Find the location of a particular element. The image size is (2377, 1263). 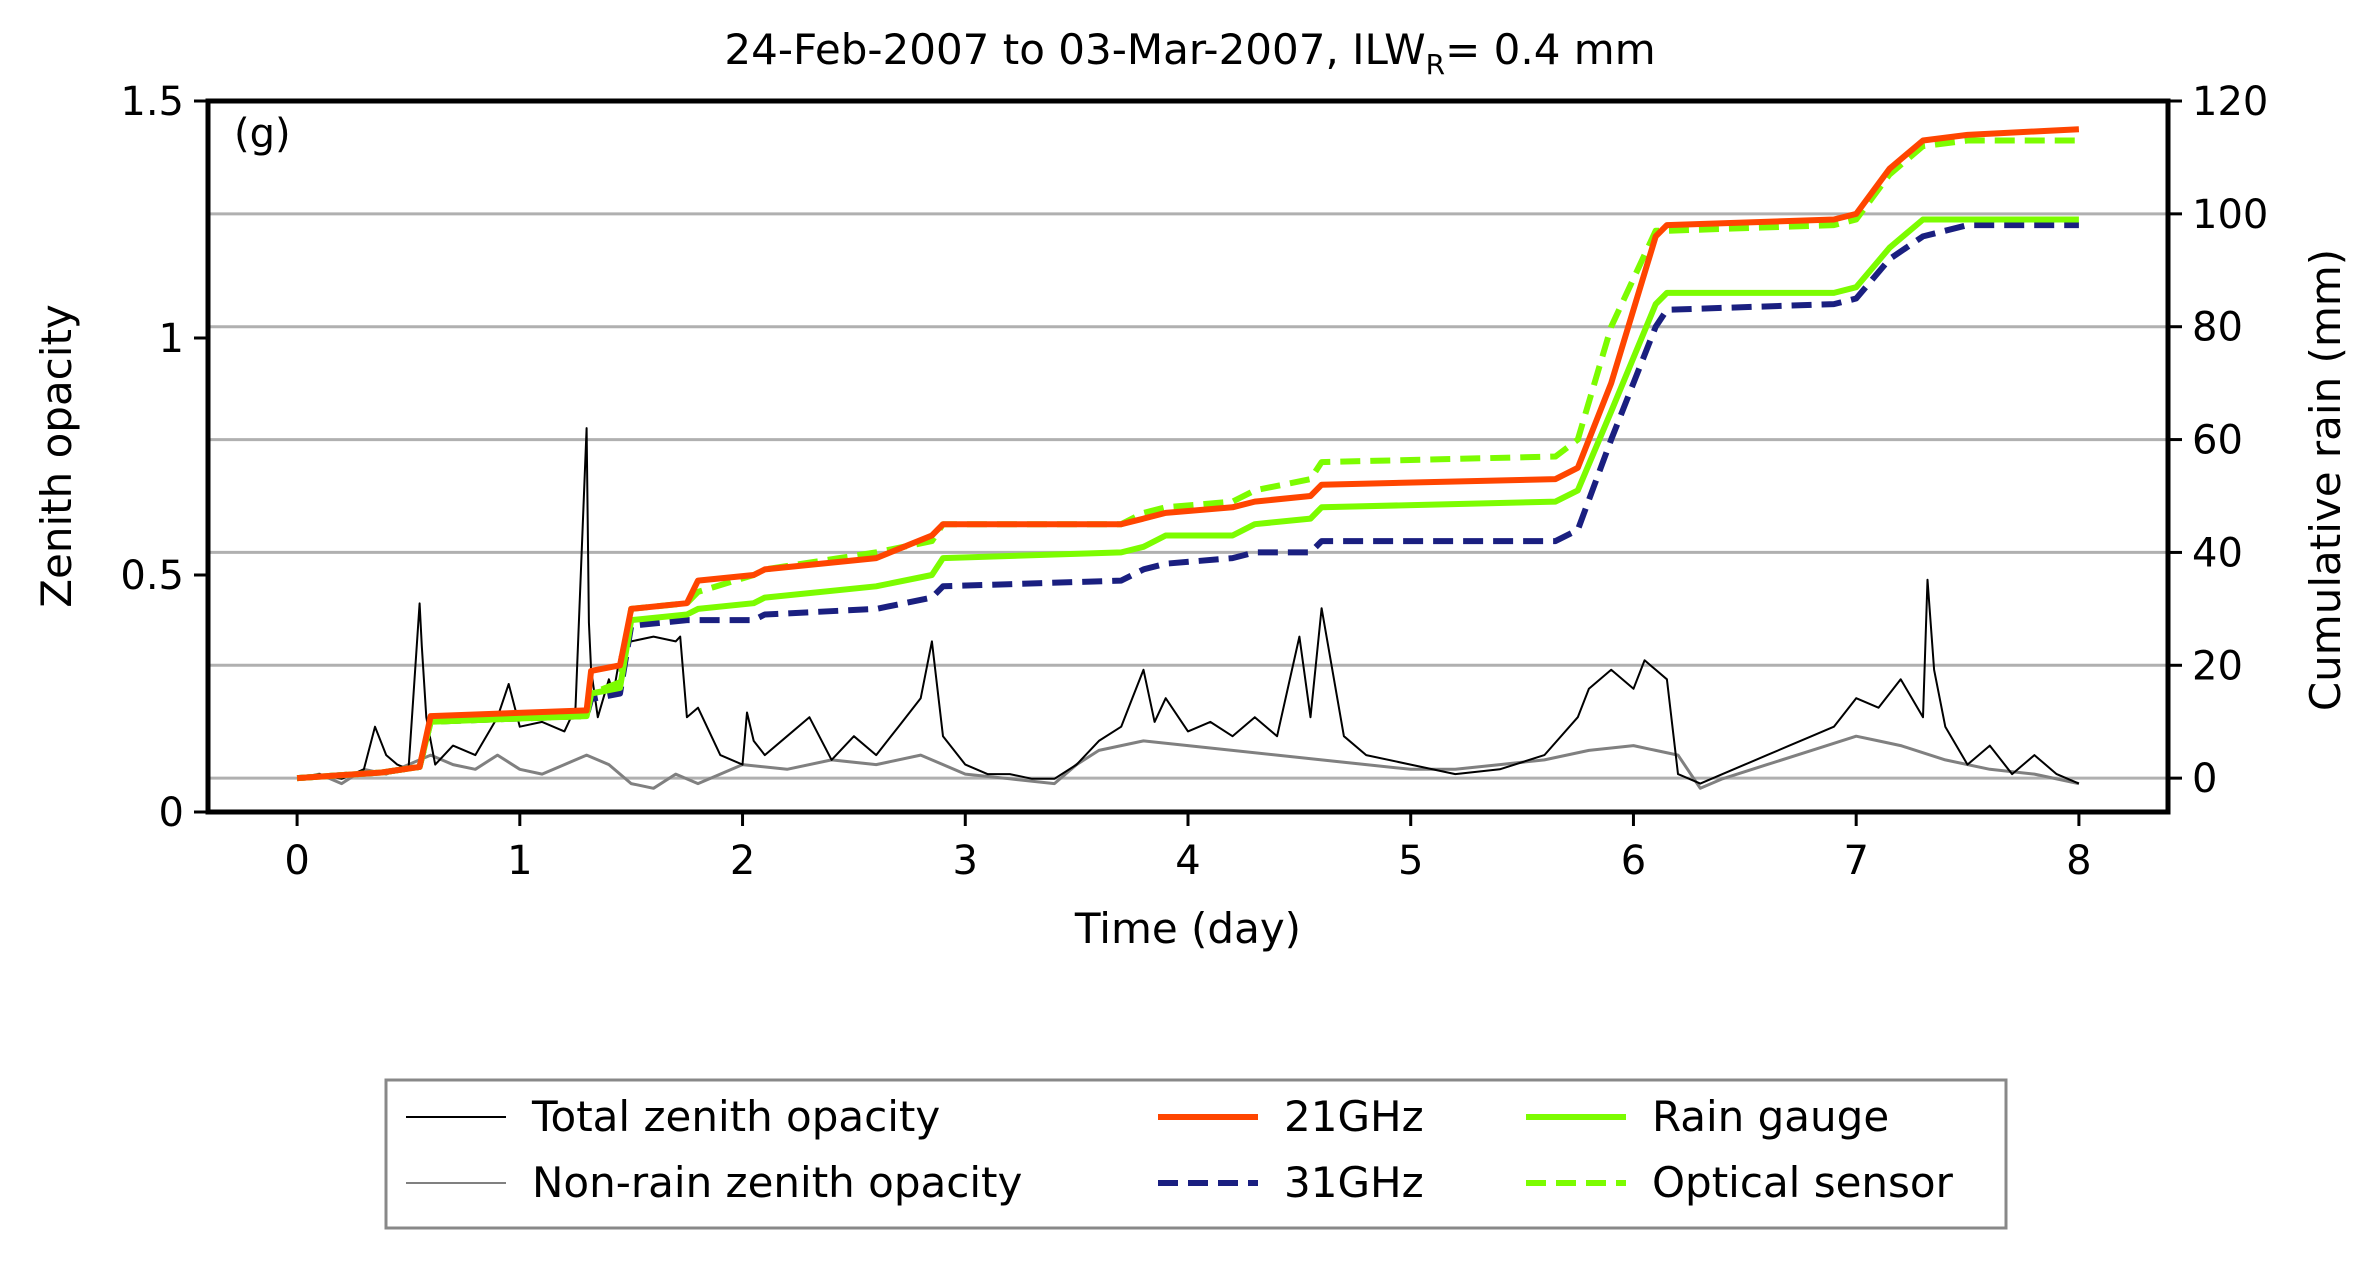

y-left-tick-label: 1 is located at coordinates (171, 339).